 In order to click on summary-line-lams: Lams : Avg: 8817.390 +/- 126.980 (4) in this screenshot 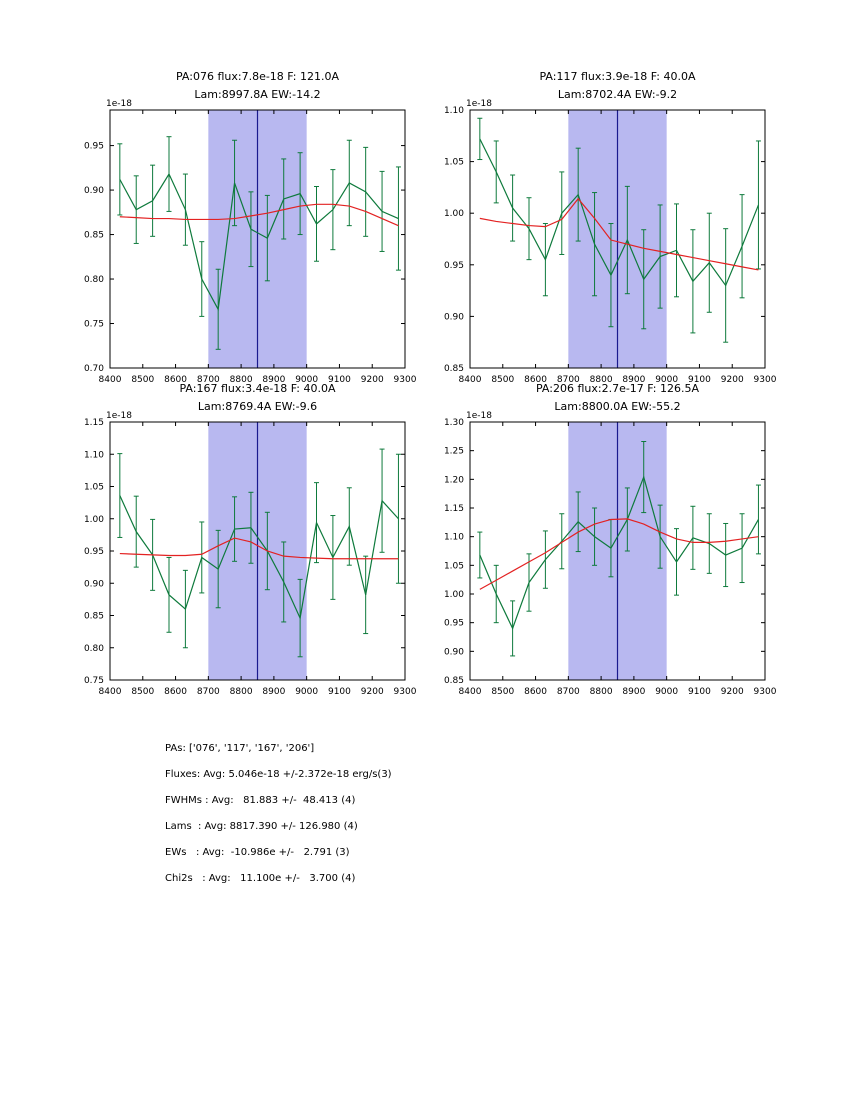, I will do `click(261, 826)`.